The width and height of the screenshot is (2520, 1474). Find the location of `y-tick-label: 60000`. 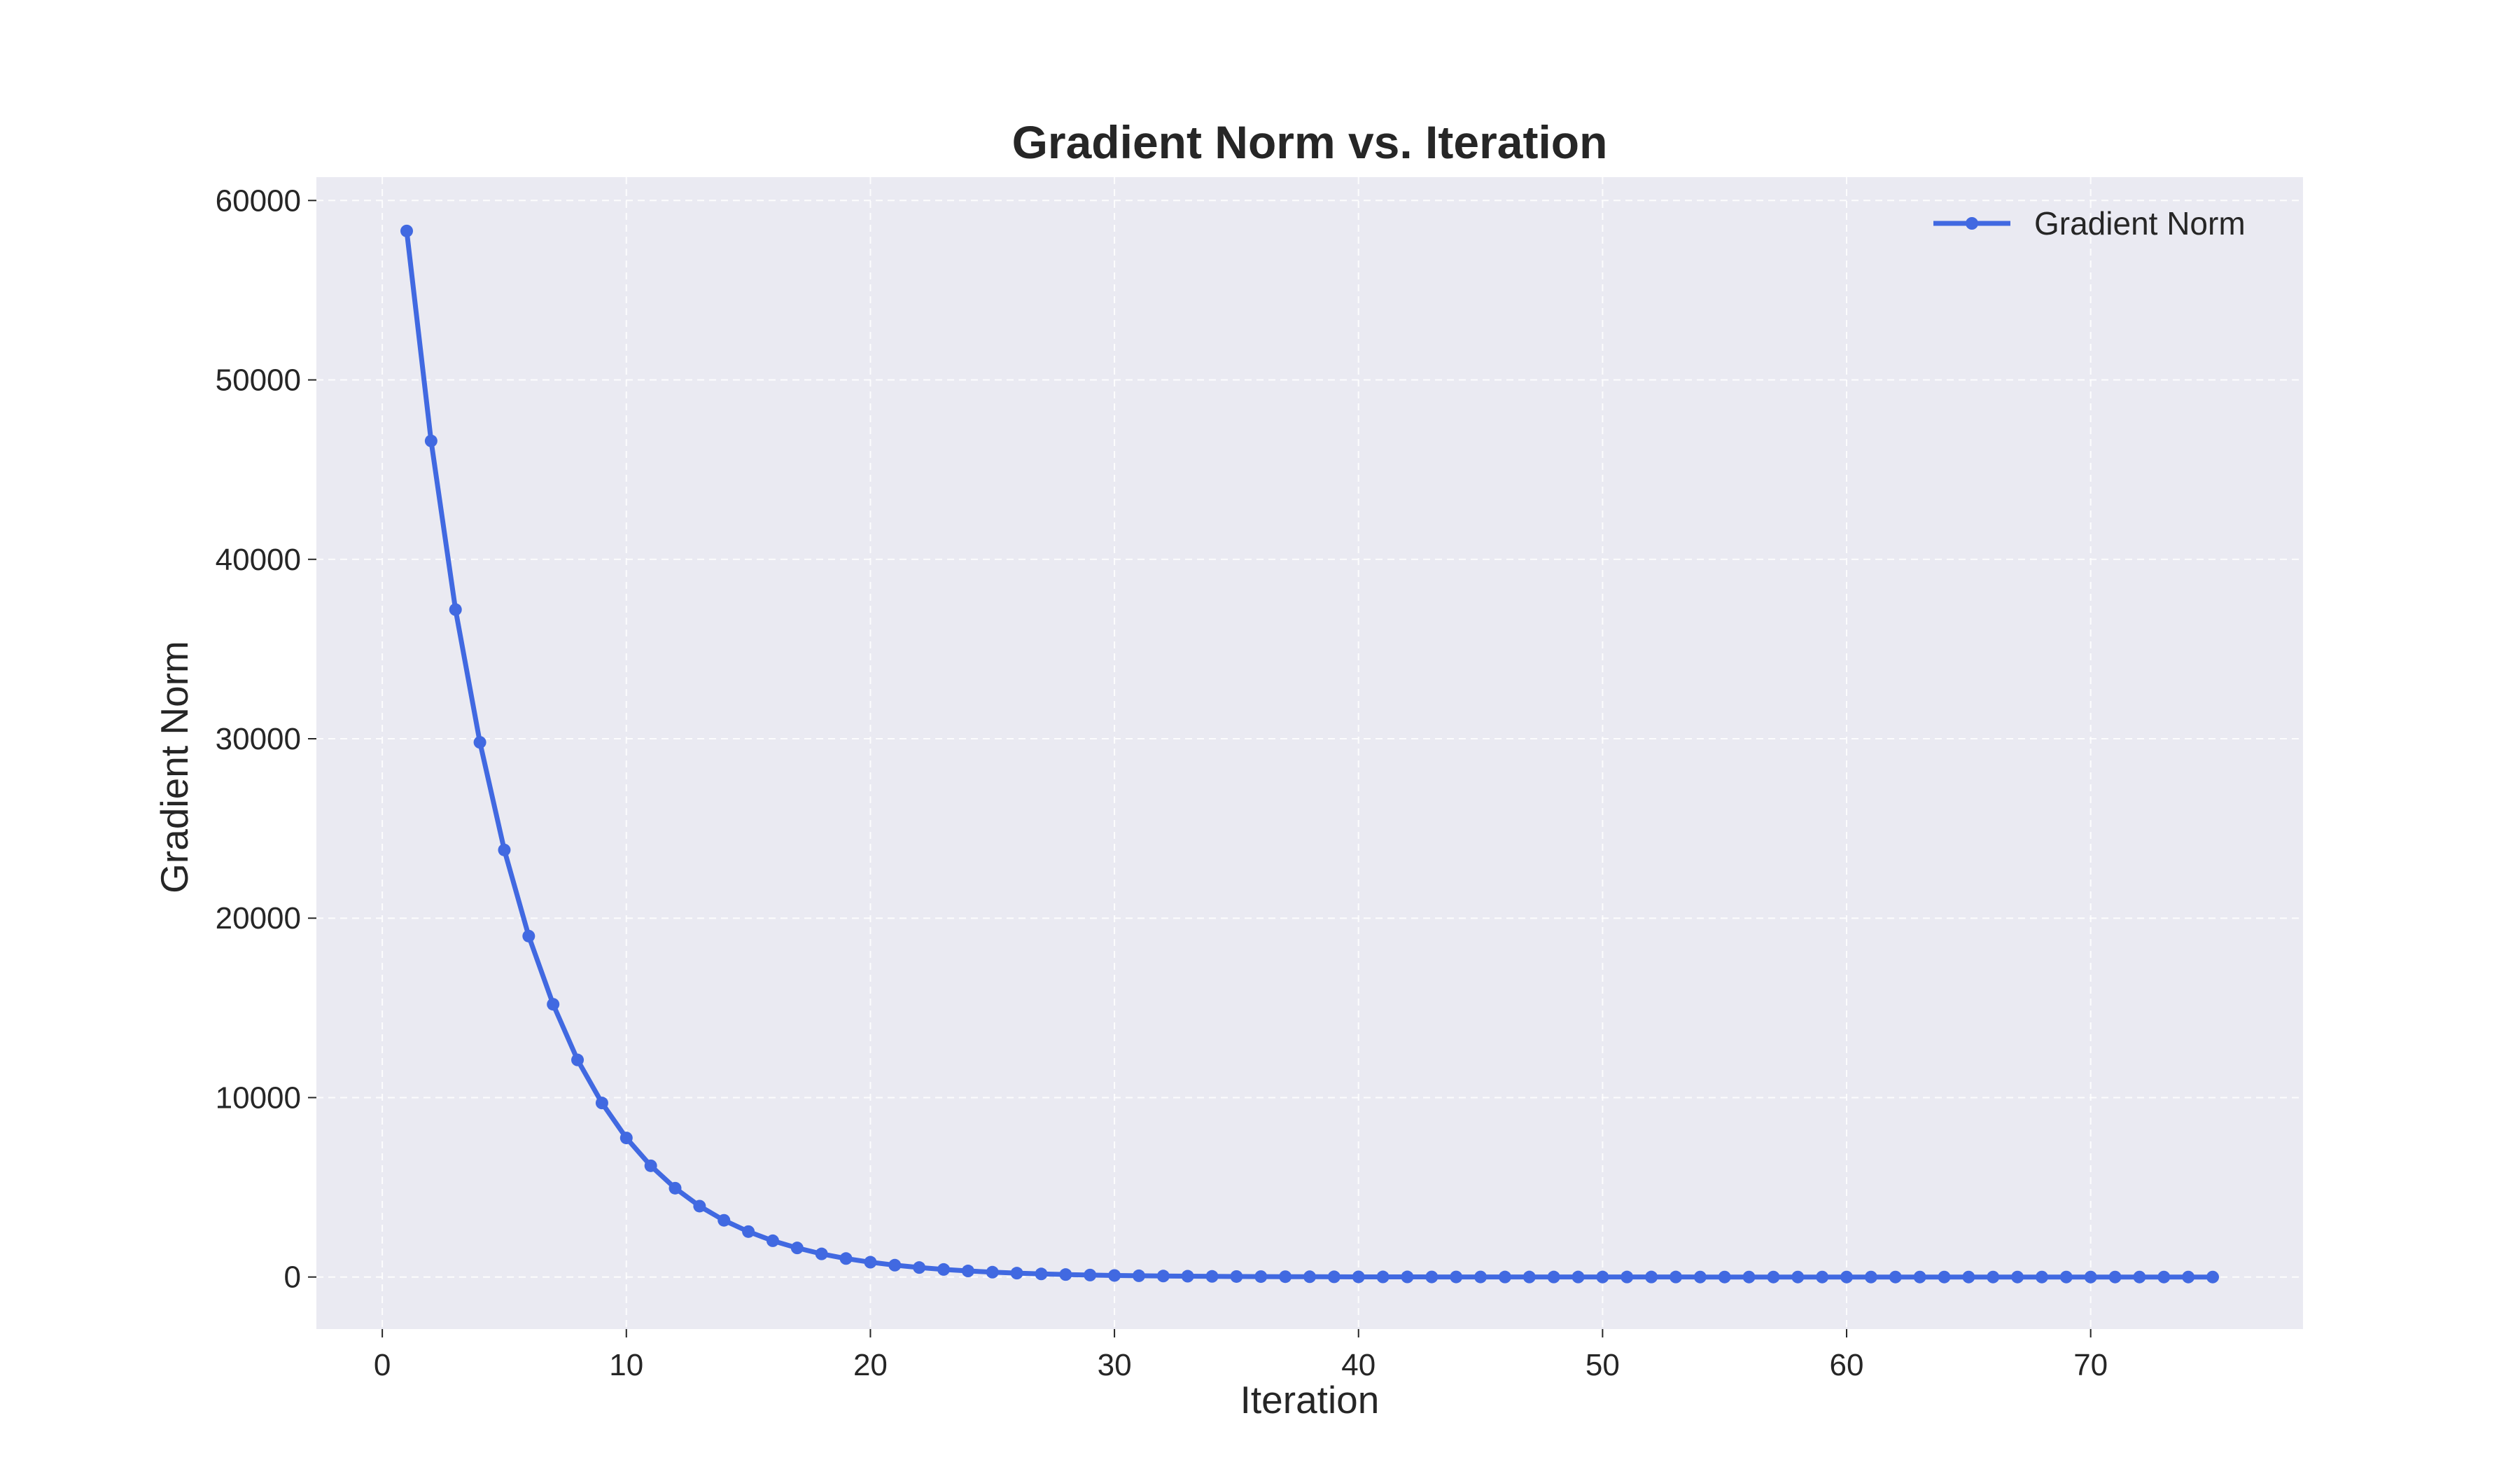

y-tick-label: 60000 is located at coordinates (258, 200).